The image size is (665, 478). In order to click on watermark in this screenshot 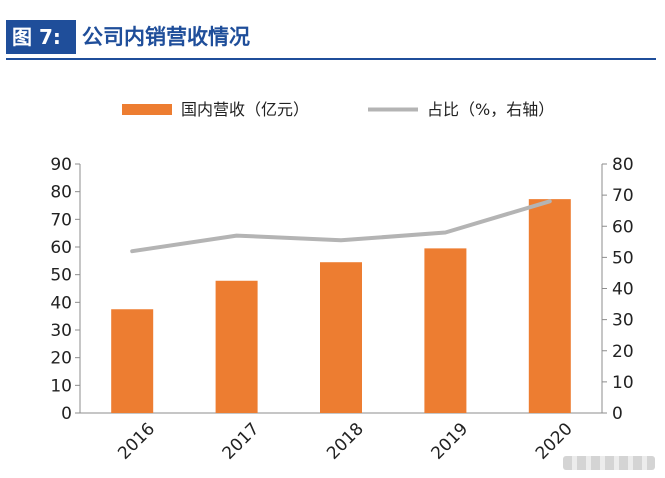, I will do `click(609, 463)`.